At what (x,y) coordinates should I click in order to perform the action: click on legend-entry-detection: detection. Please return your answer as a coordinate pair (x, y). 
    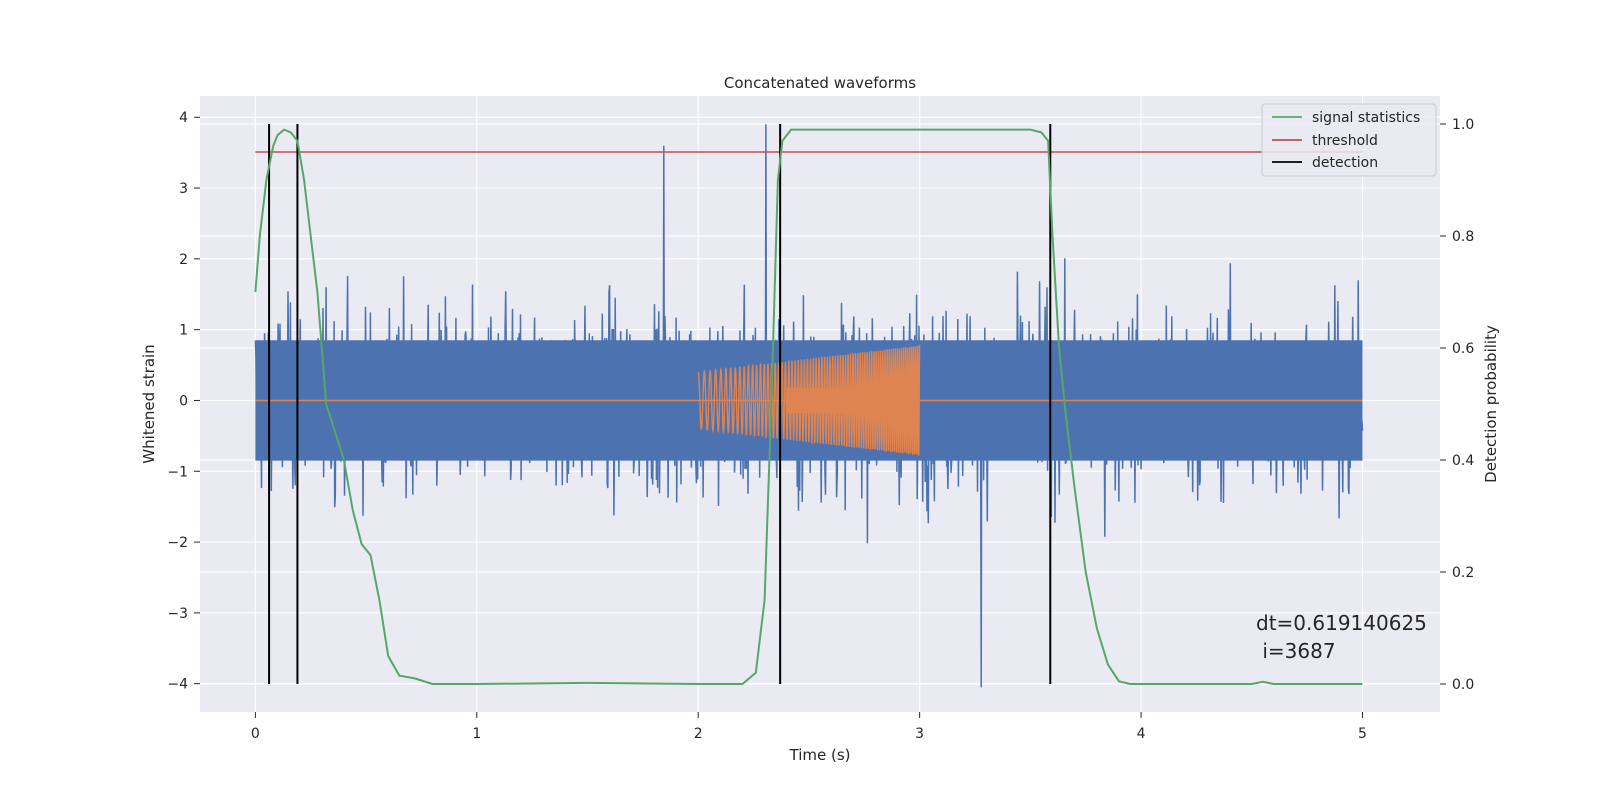
    Looking at the image, I should click on (1345, 163).